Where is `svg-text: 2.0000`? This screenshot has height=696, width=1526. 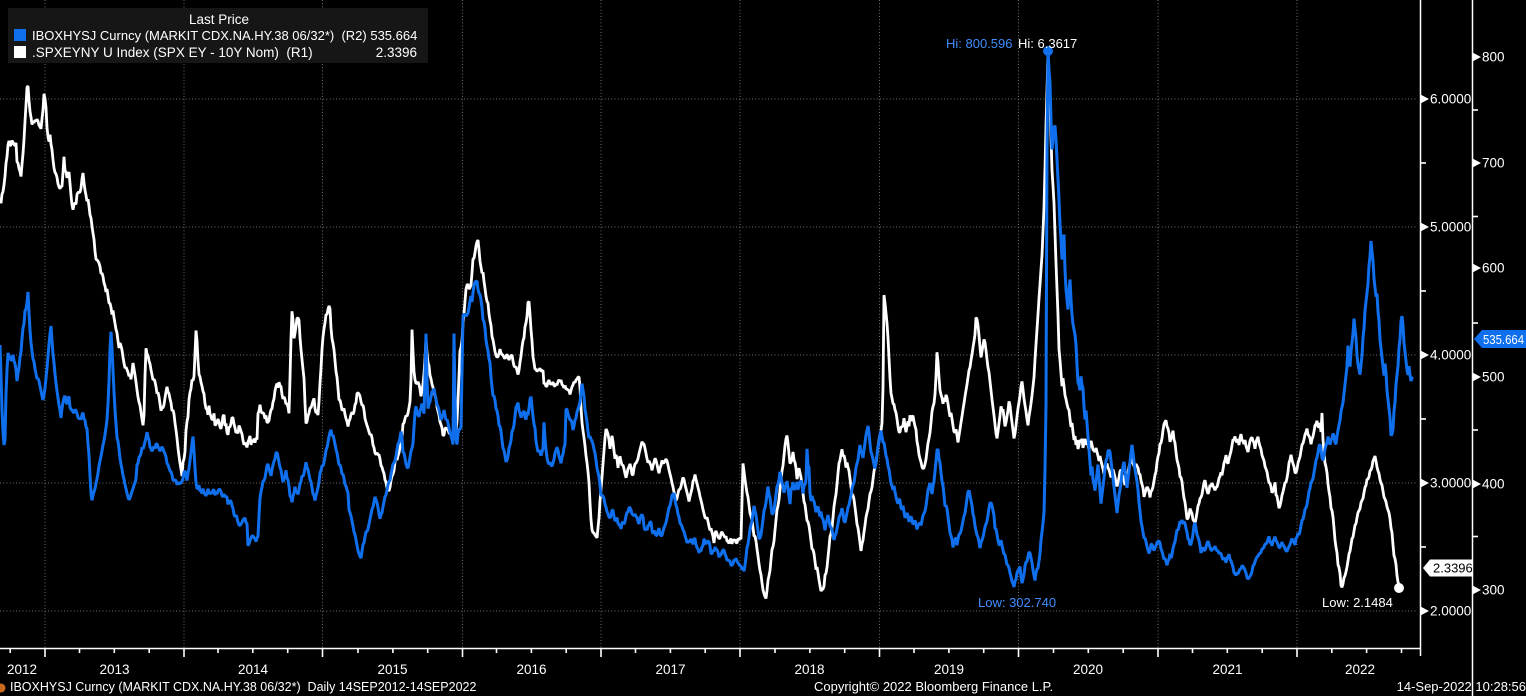
svg-text: 2.0000 is located at coordinates (1450, 611).